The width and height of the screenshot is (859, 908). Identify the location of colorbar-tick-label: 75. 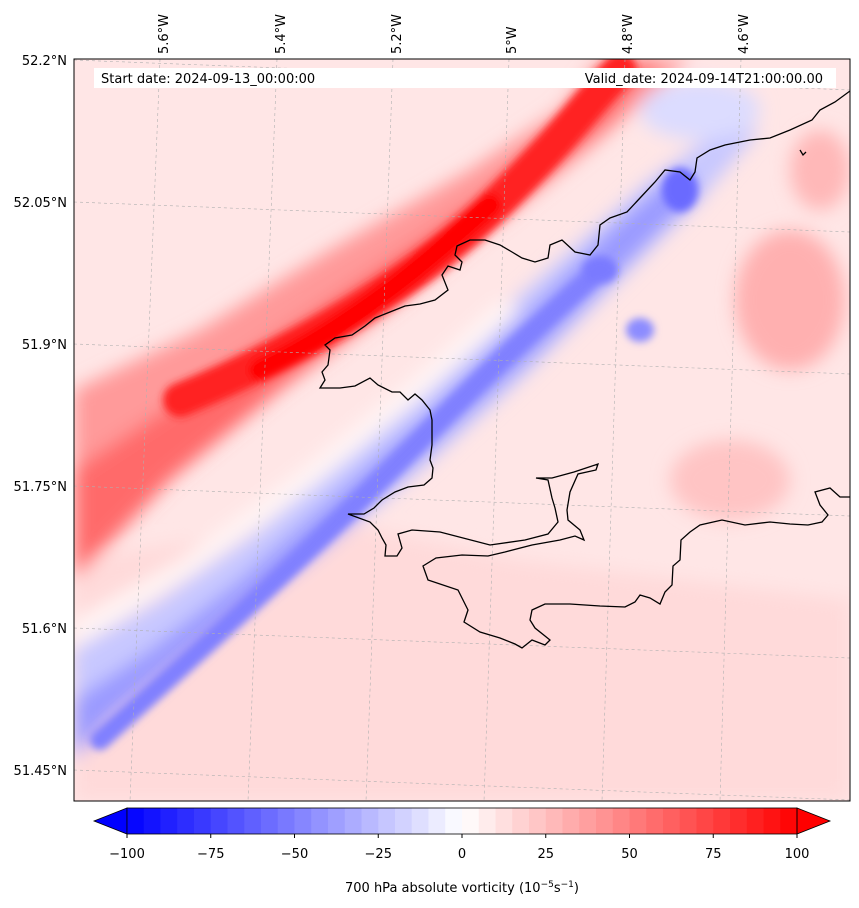
(713, 854).